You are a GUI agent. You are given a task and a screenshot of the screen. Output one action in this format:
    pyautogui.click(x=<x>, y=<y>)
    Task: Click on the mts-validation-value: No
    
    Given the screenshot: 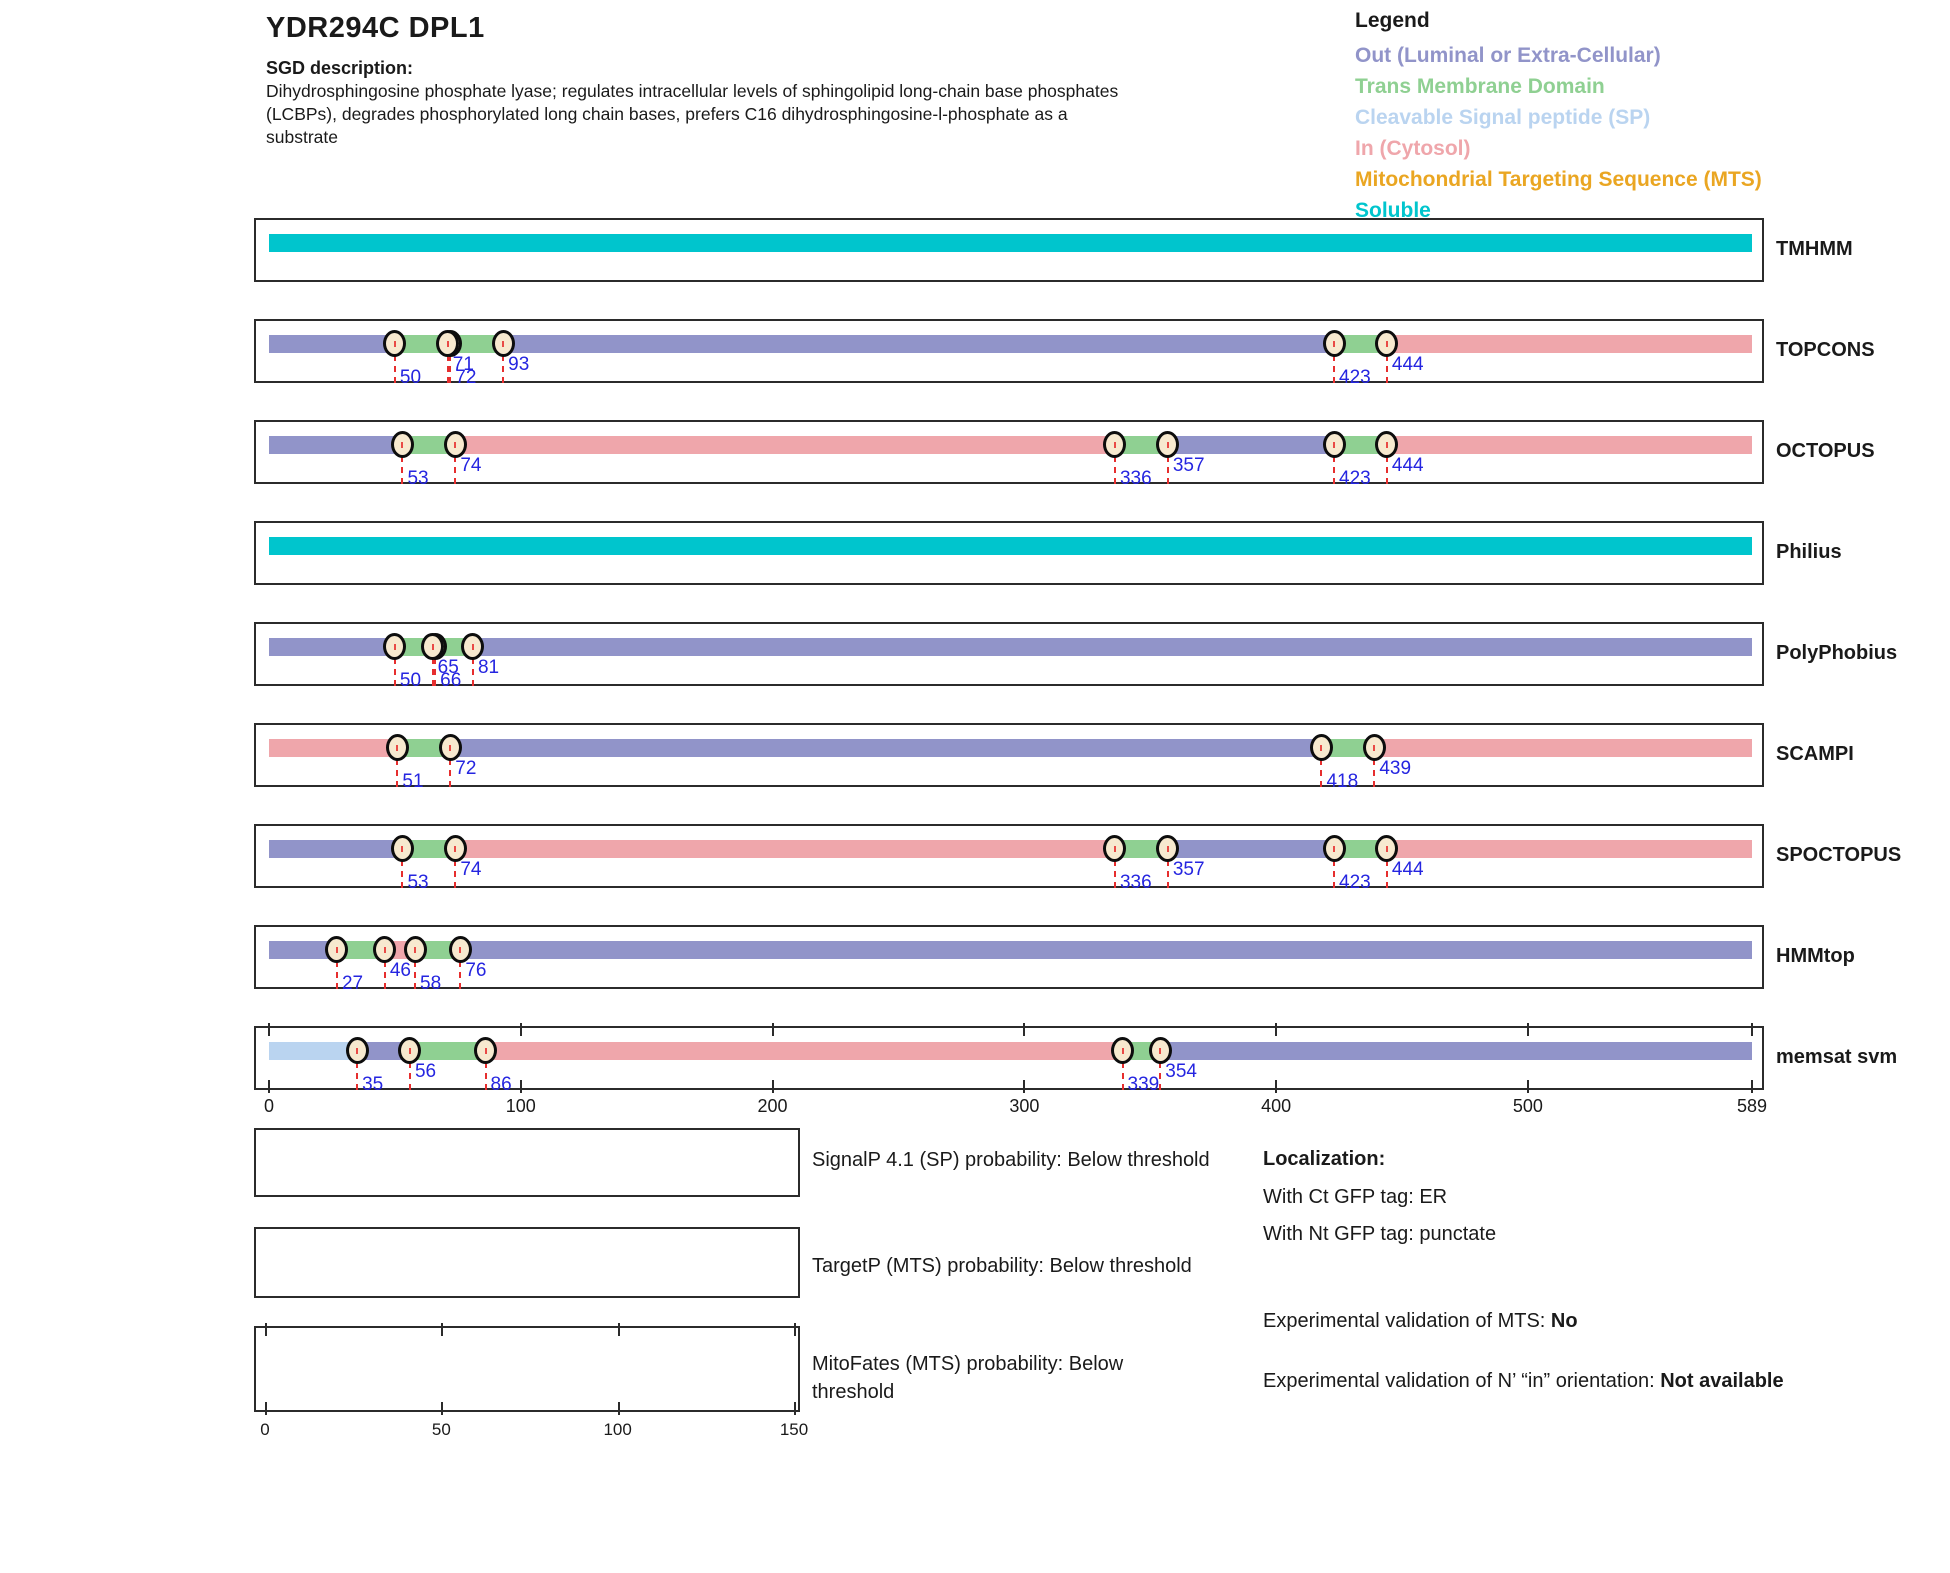 What is the action you would take?
    pyautogui.click(x=1564, y=1321)
    